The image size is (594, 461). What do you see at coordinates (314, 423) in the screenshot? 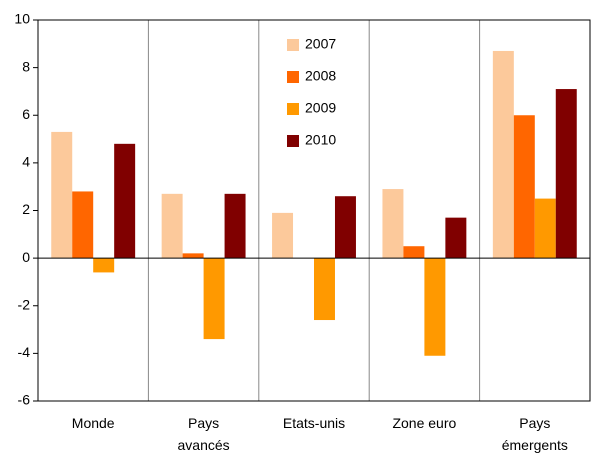
I see `x-tick-label: Etats-unis` at bounding box center [314, 423].